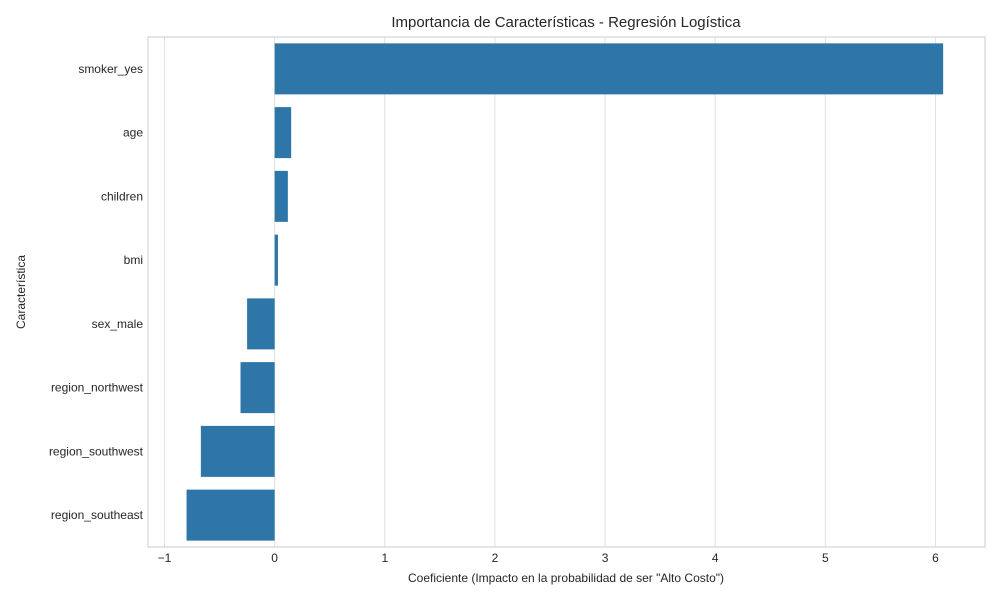 This screenshot has width=1000, height=600. What do you see at coordinates (122, 196) in the screenshot?
I see `y-tick-label: children` at bounding box center [122, 196].